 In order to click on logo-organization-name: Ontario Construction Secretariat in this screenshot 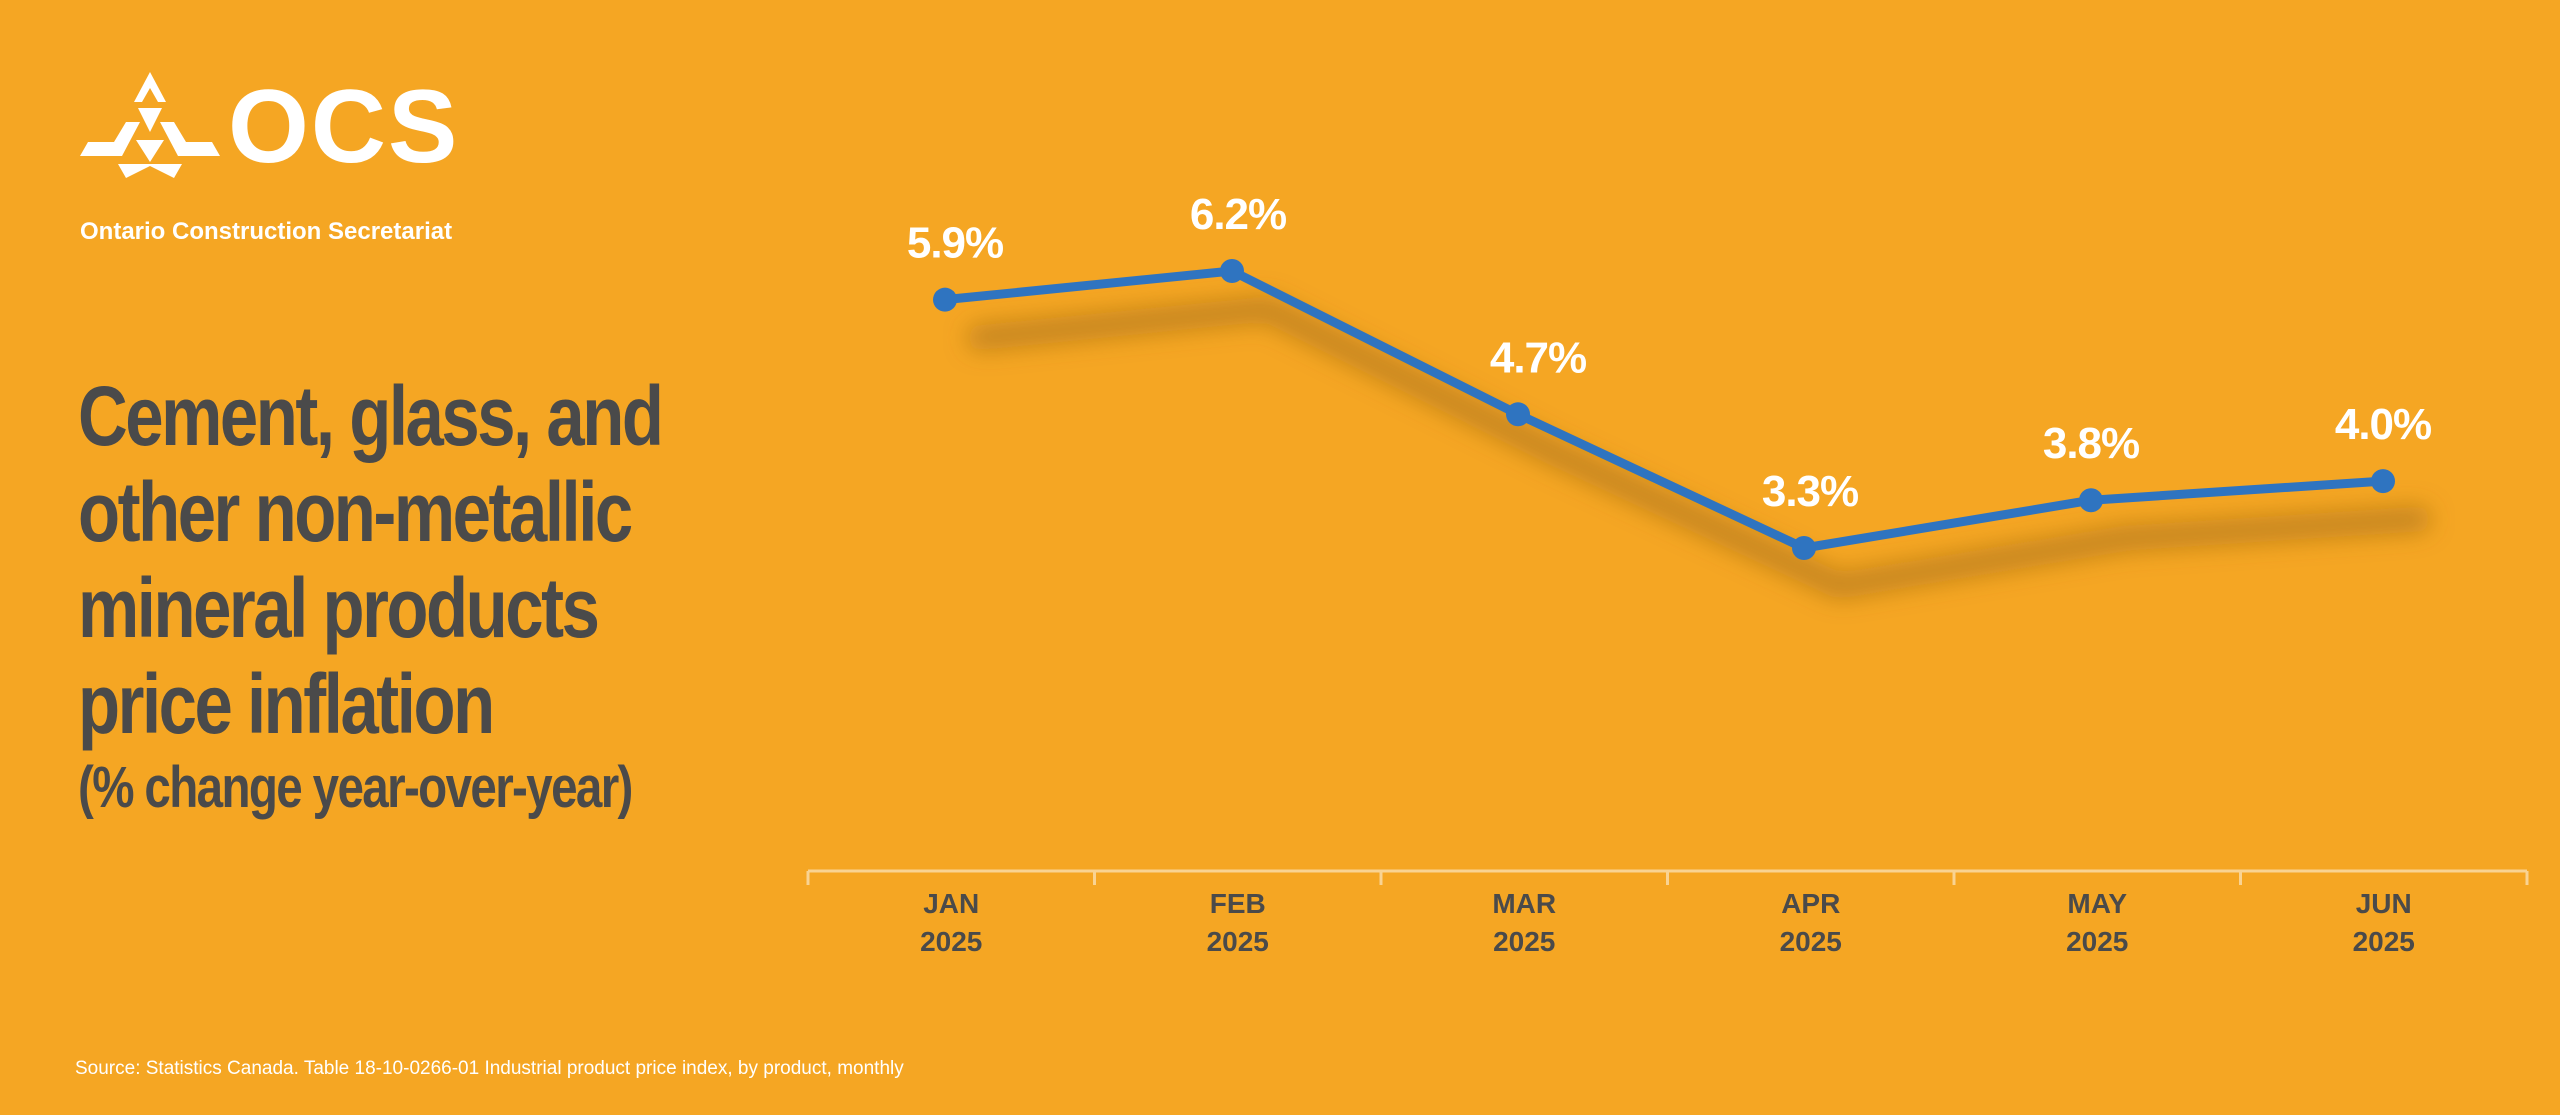, I will do `click(266, 231)`.